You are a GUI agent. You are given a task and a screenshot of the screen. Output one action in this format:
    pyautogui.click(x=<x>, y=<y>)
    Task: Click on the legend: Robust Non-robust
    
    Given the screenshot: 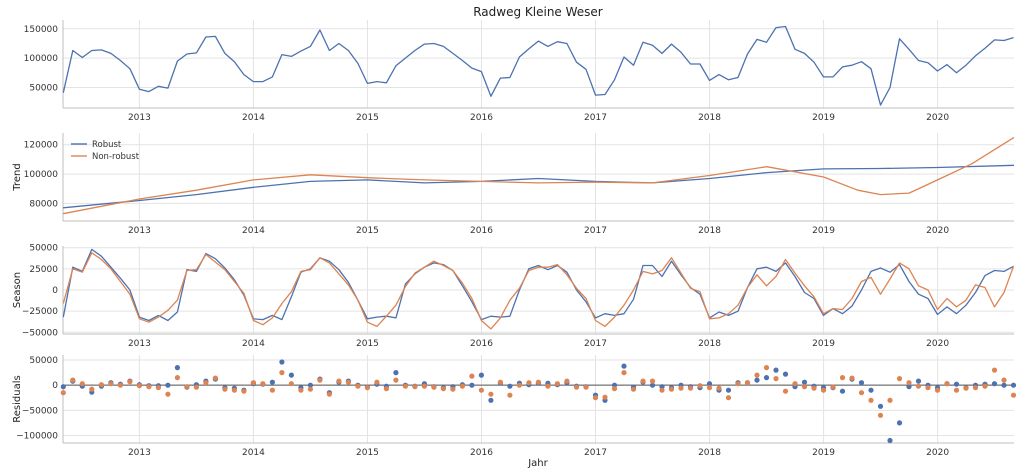 What is the action you would take?
    pyautogui.click(x=105, y=151)
    